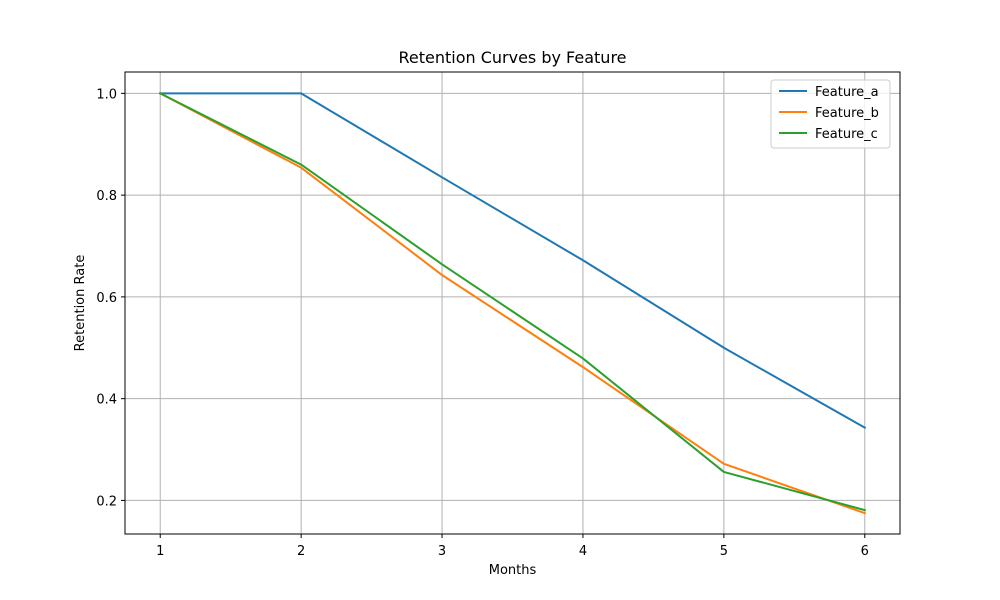  What do you see at coordinates (847, 113) in the screenshot?
I see `legend-label-feature-b: Feature_b` at bounding box center [847, 113].